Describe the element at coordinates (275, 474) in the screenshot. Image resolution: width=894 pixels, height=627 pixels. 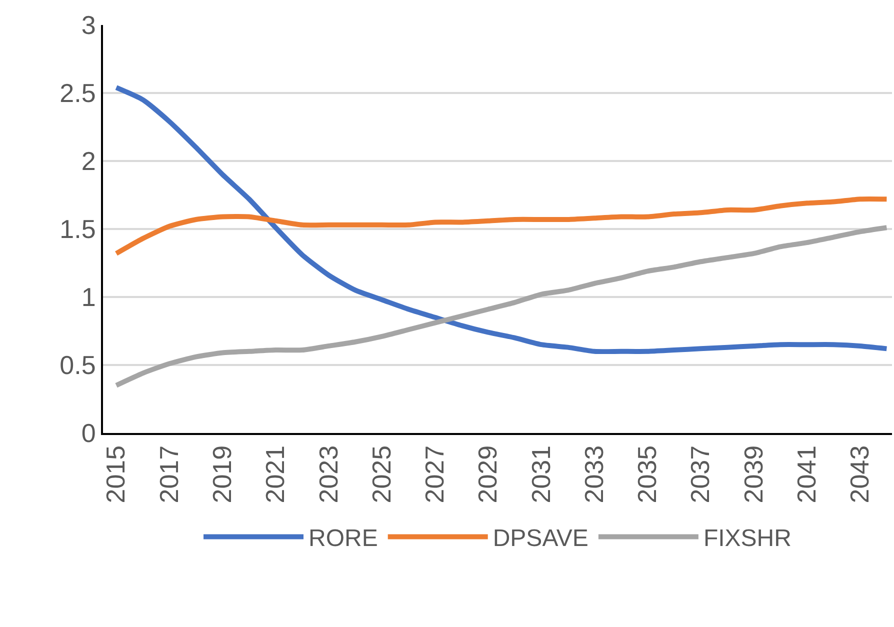
I see `x-tick-label: 2021` at that location.